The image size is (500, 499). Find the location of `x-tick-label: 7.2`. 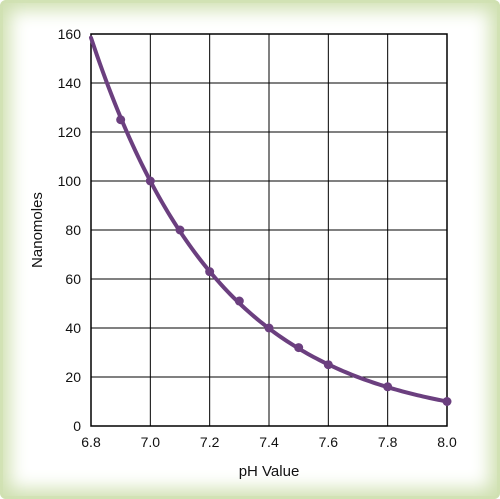

x-tick-label: 7.2 is located at coordinates (210, 442).